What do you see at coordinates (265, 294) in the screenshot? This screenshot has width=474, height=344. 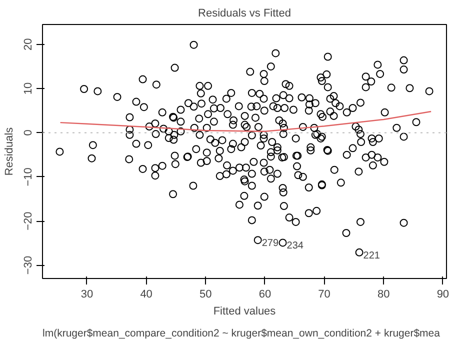 I see `x-tick-label: 60` at bounding box center [265, 294].